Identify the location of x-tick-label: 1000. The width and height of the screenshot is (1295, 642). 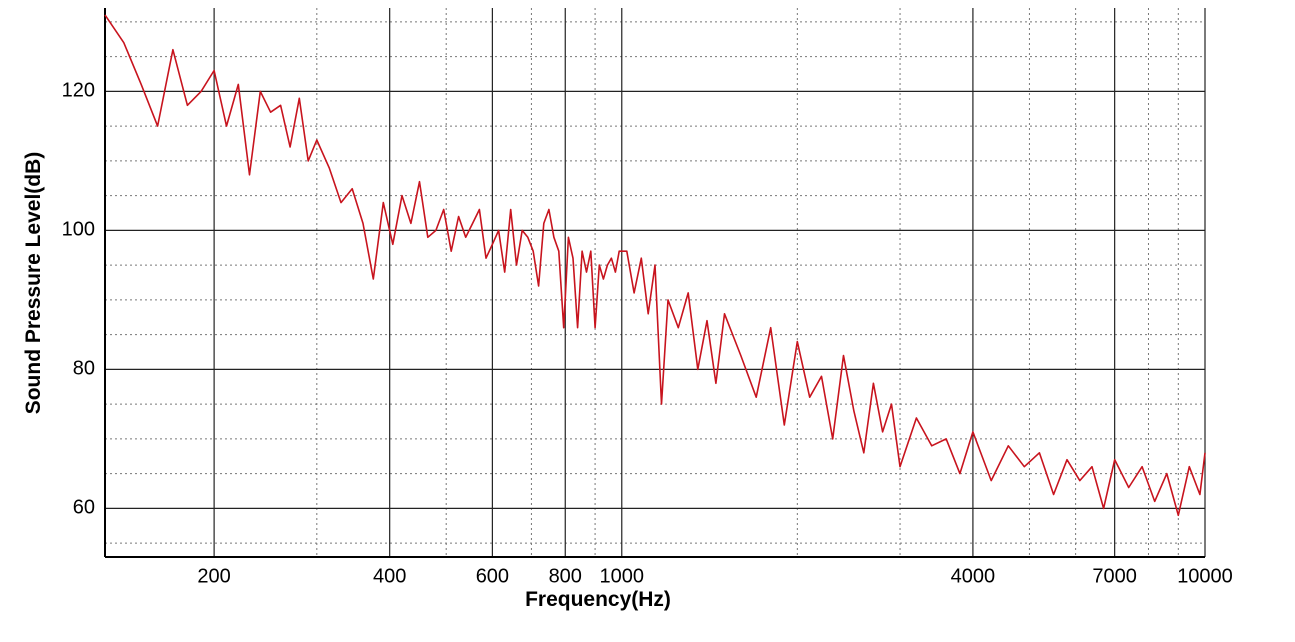
(622, 576).